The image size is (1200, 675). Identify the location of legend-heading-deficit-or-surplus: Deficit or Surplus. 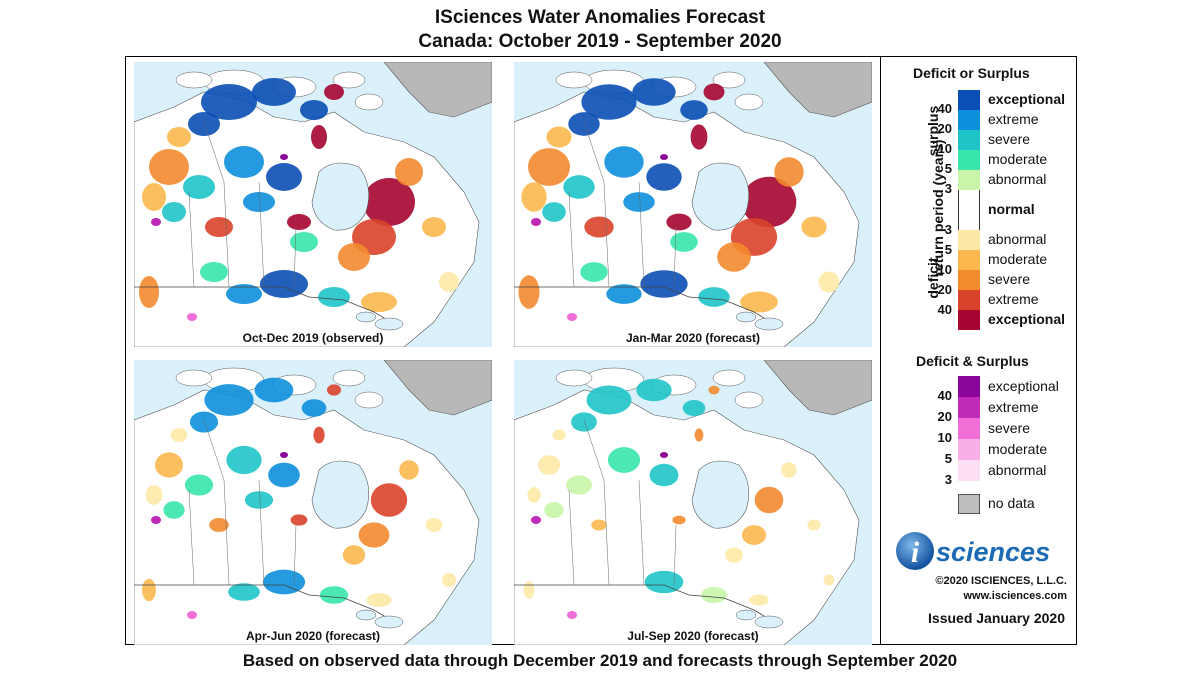
(971, 73).